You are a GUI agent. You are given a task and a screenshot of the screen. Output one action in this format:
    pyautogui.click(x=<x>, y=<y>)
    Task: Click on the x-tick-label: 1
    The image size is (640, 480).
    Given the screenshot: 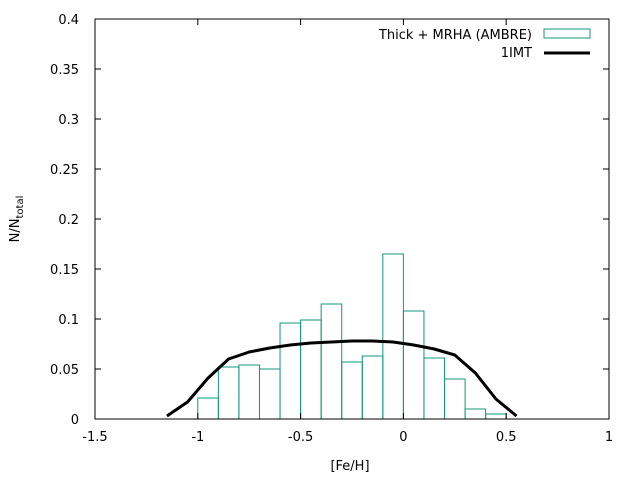 What is the action you would take?
    pyautogui.click(x=609, y=437)
    